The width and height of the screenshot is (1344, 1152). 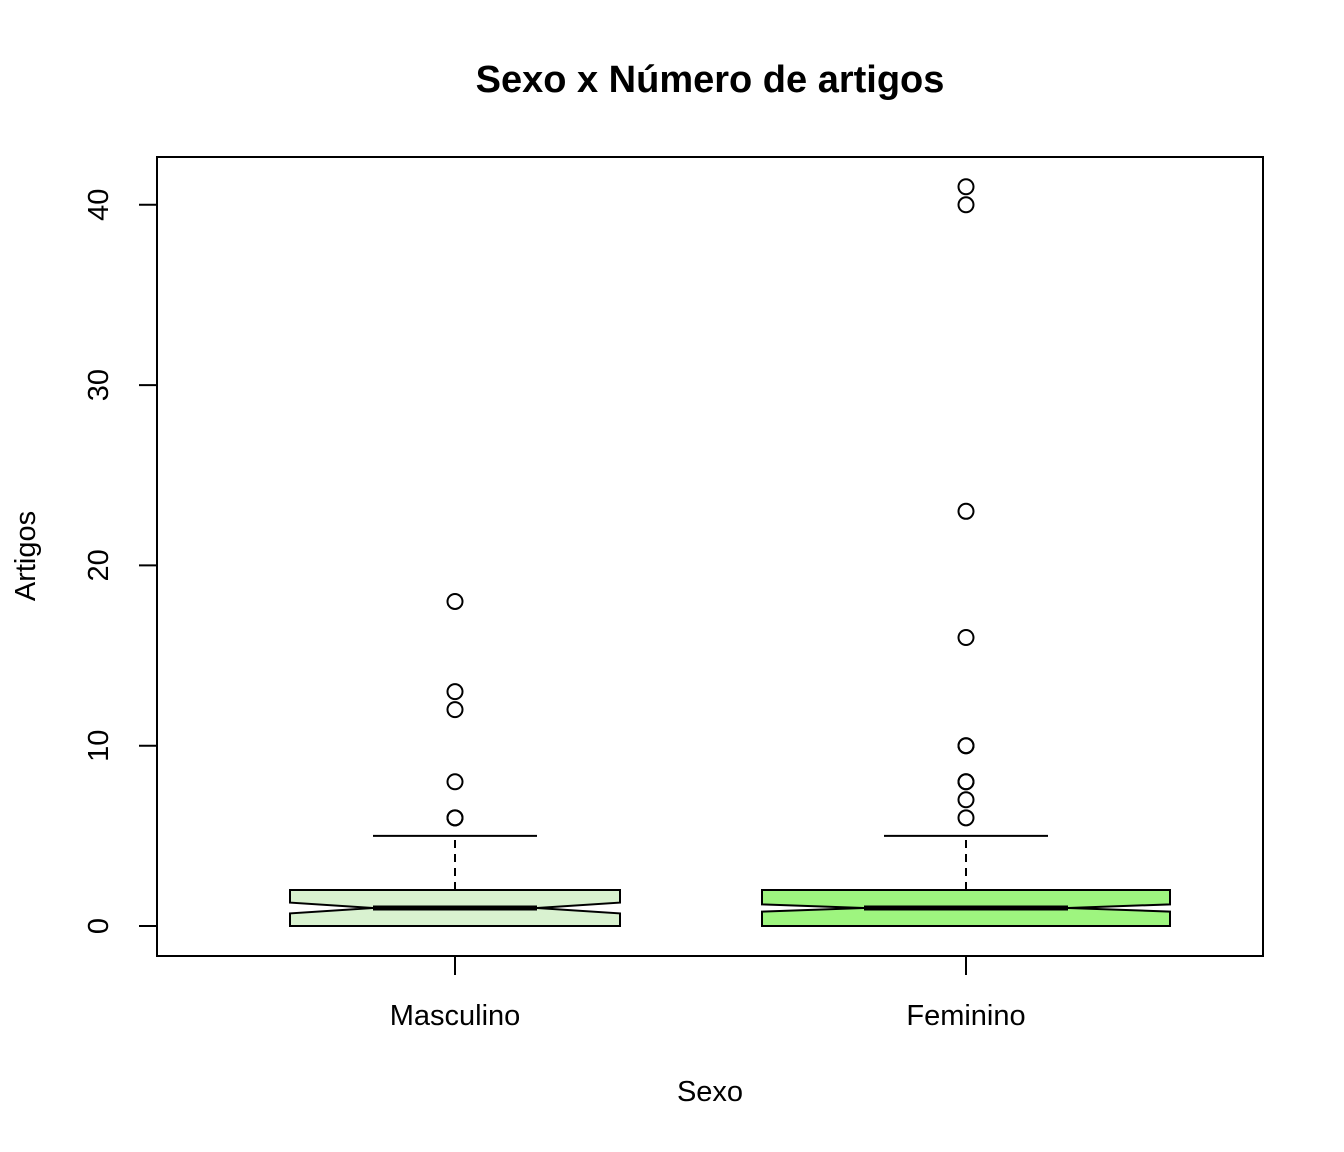 What do you see at coordinates (455, 1016) in the screenshot?
I see `x-tick-label: Masculino` at bounding box center [455, 1016].